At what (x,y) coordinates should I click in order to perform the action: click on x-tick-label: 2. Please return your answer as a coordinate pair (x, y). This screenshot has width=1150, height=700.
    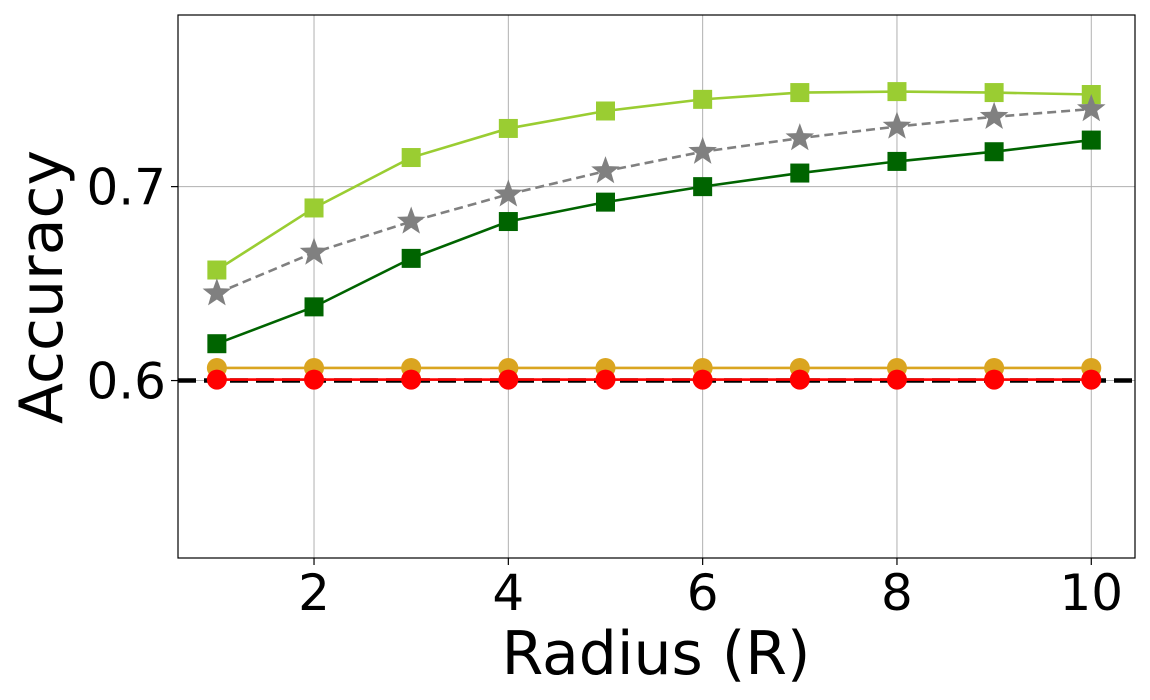
    Looking at the image, I should click on (314, 593).